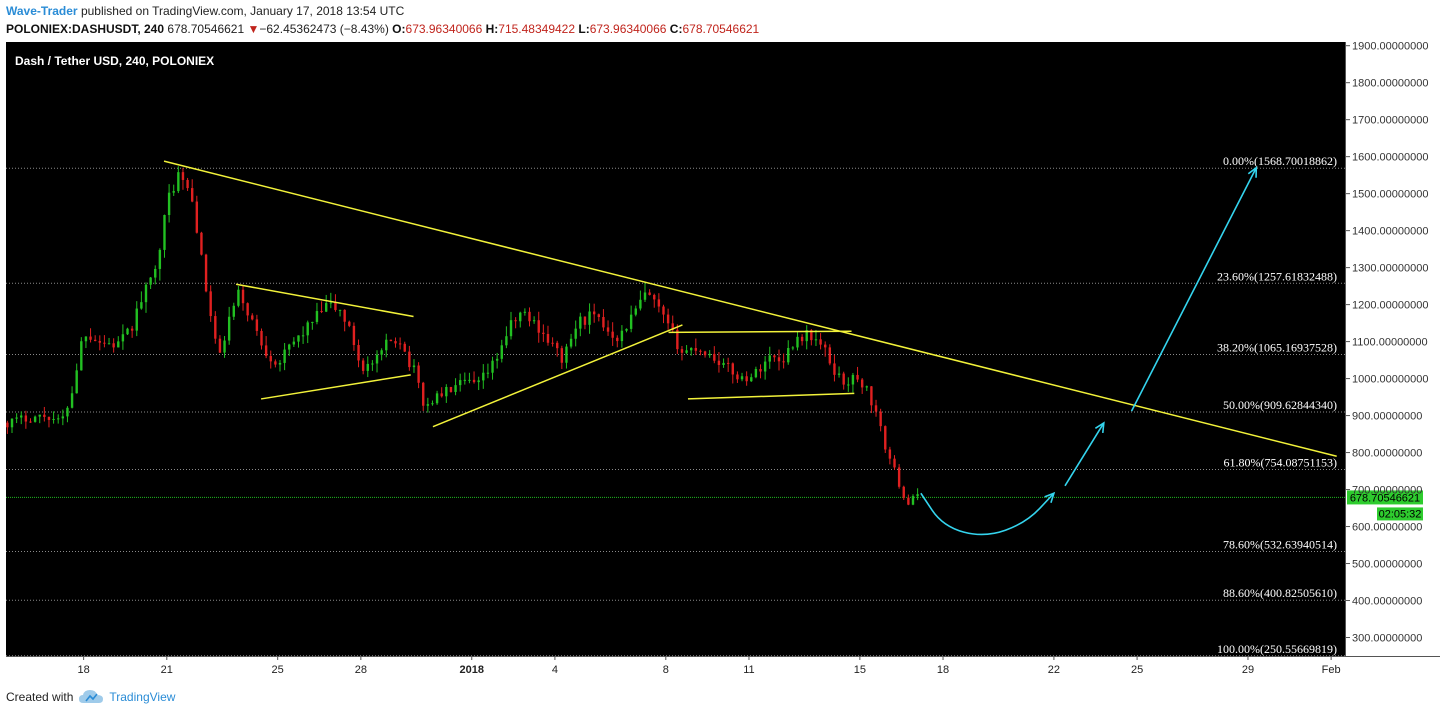 This screenshot has width=1440, height=715. I want to click on fib-label: 61.80%(754.08751153), so click(1280, 463).